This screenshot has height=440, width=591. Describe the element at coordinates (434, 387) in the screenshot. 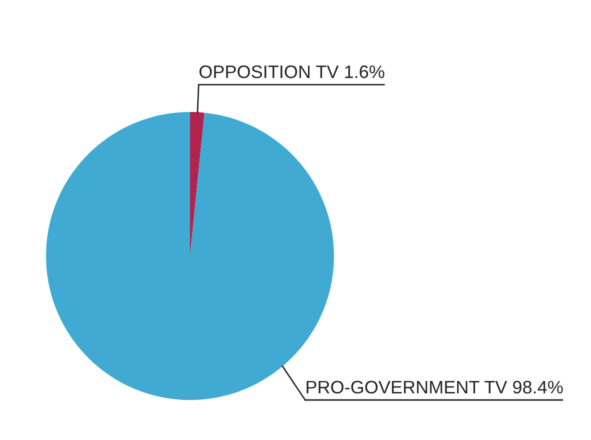

I see `slice-label: PRO-GOVERNMENT TV 98.4%` at that location.